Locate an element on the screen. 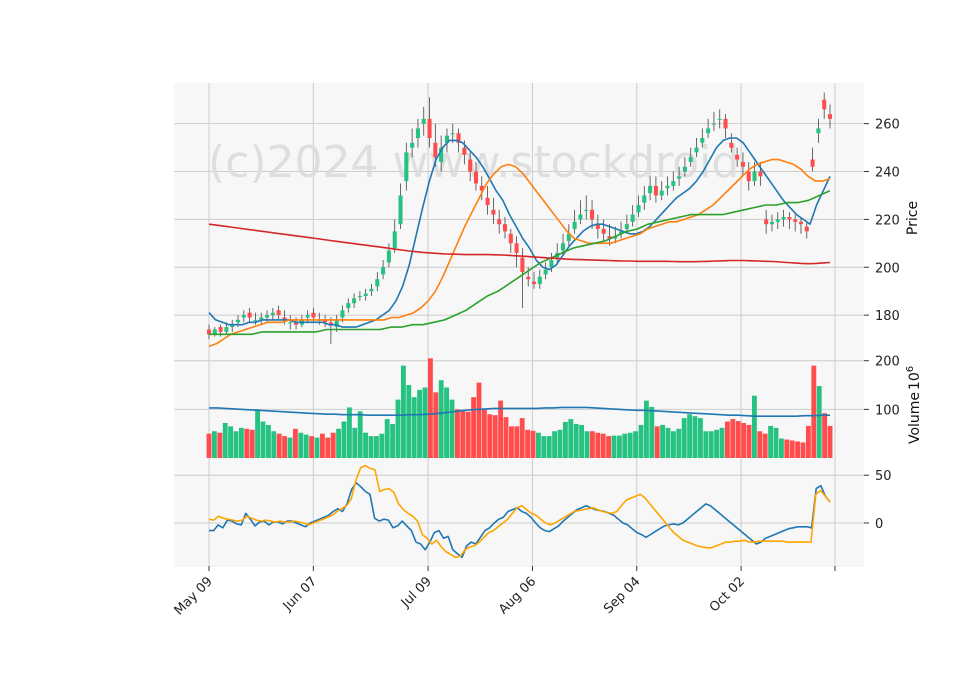  volume-axis-label: Volume is located at coordinates (915, 418).